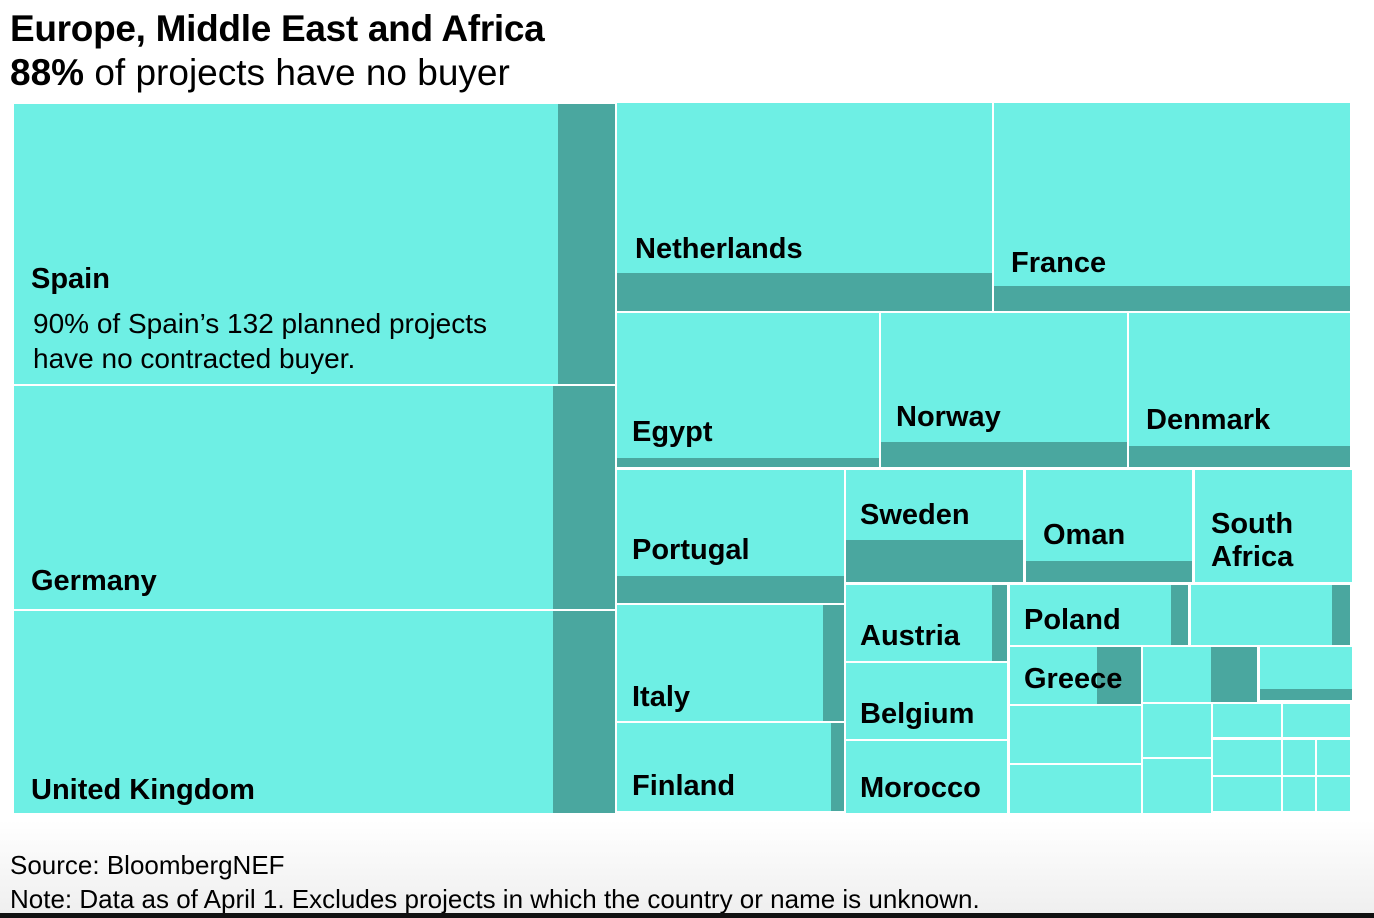 The height and width of the screenshot is (918, 1374). Describe the element at coordinates (948, 417) in the screenshot. I see `country-label: Norway` at that location.